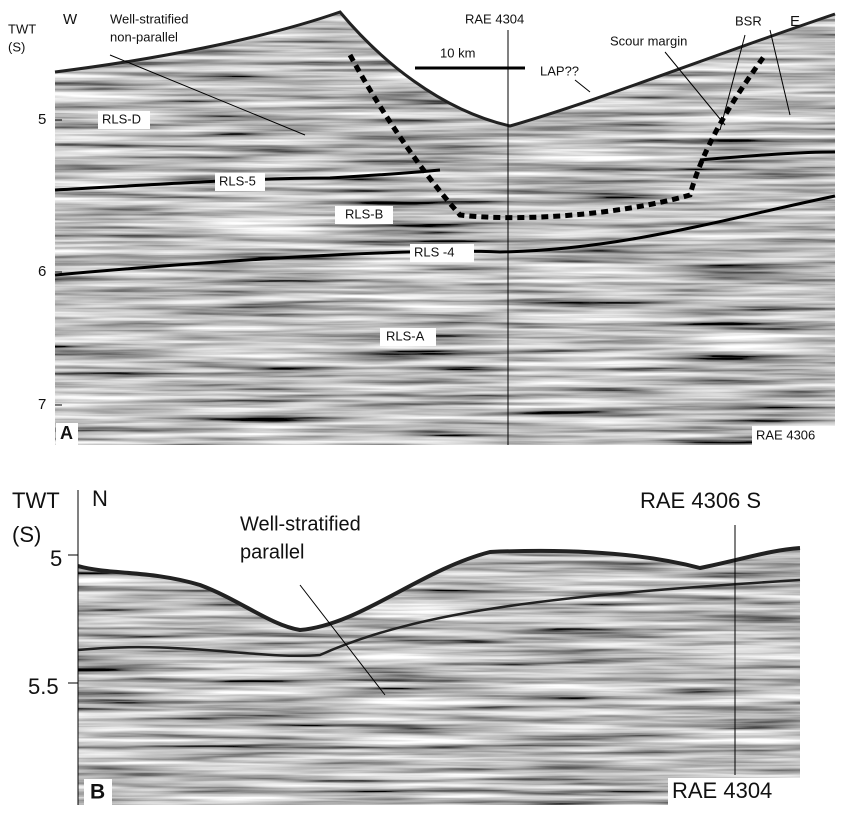 The image size is (846, 813). I want to click on direction-label: N, so click(100, 498).